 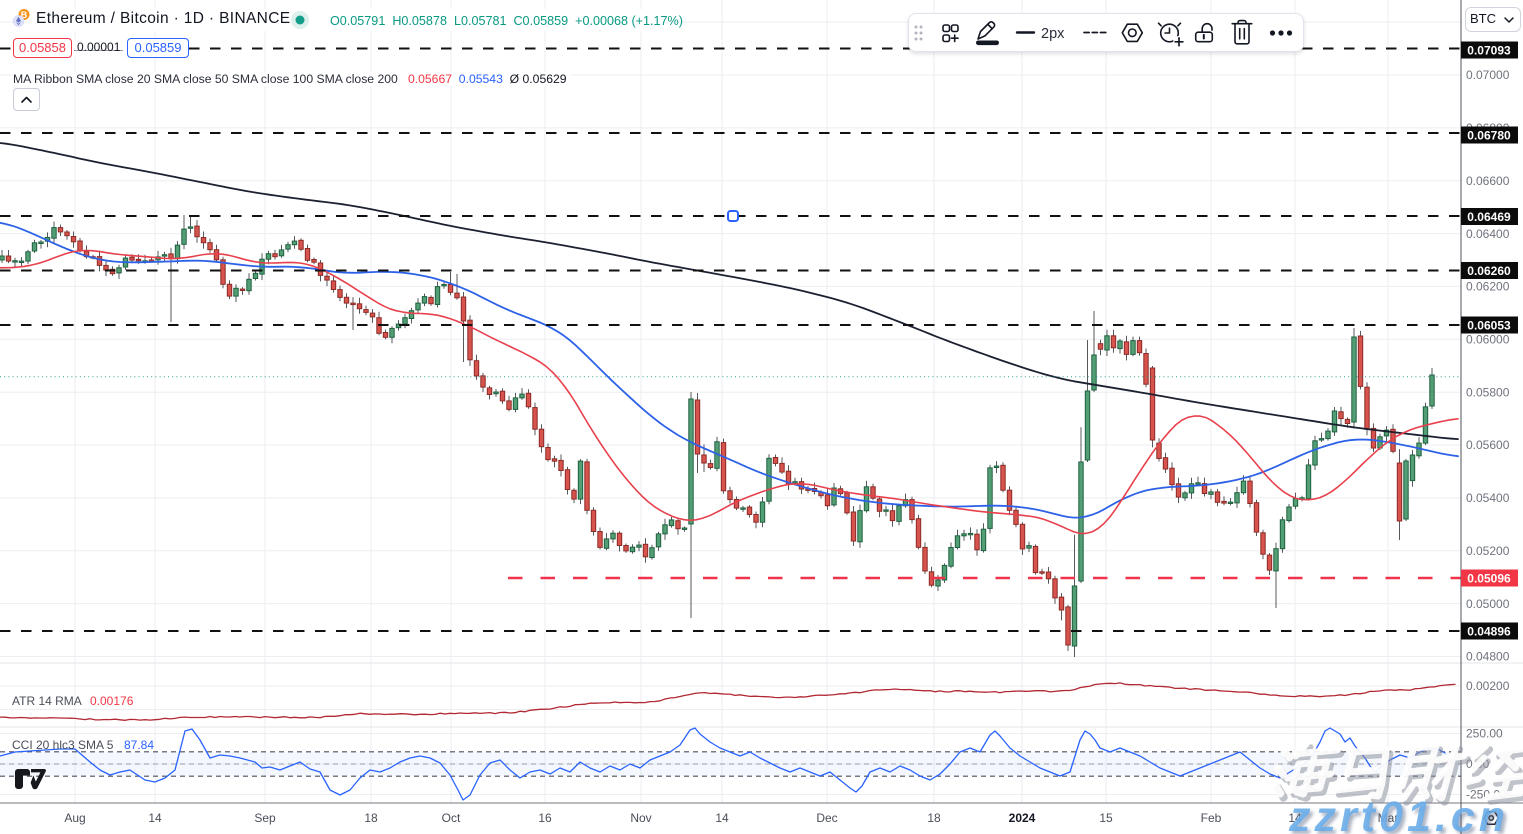 I want to click on svg-text: 250.00, so click(x=1484, y=734).